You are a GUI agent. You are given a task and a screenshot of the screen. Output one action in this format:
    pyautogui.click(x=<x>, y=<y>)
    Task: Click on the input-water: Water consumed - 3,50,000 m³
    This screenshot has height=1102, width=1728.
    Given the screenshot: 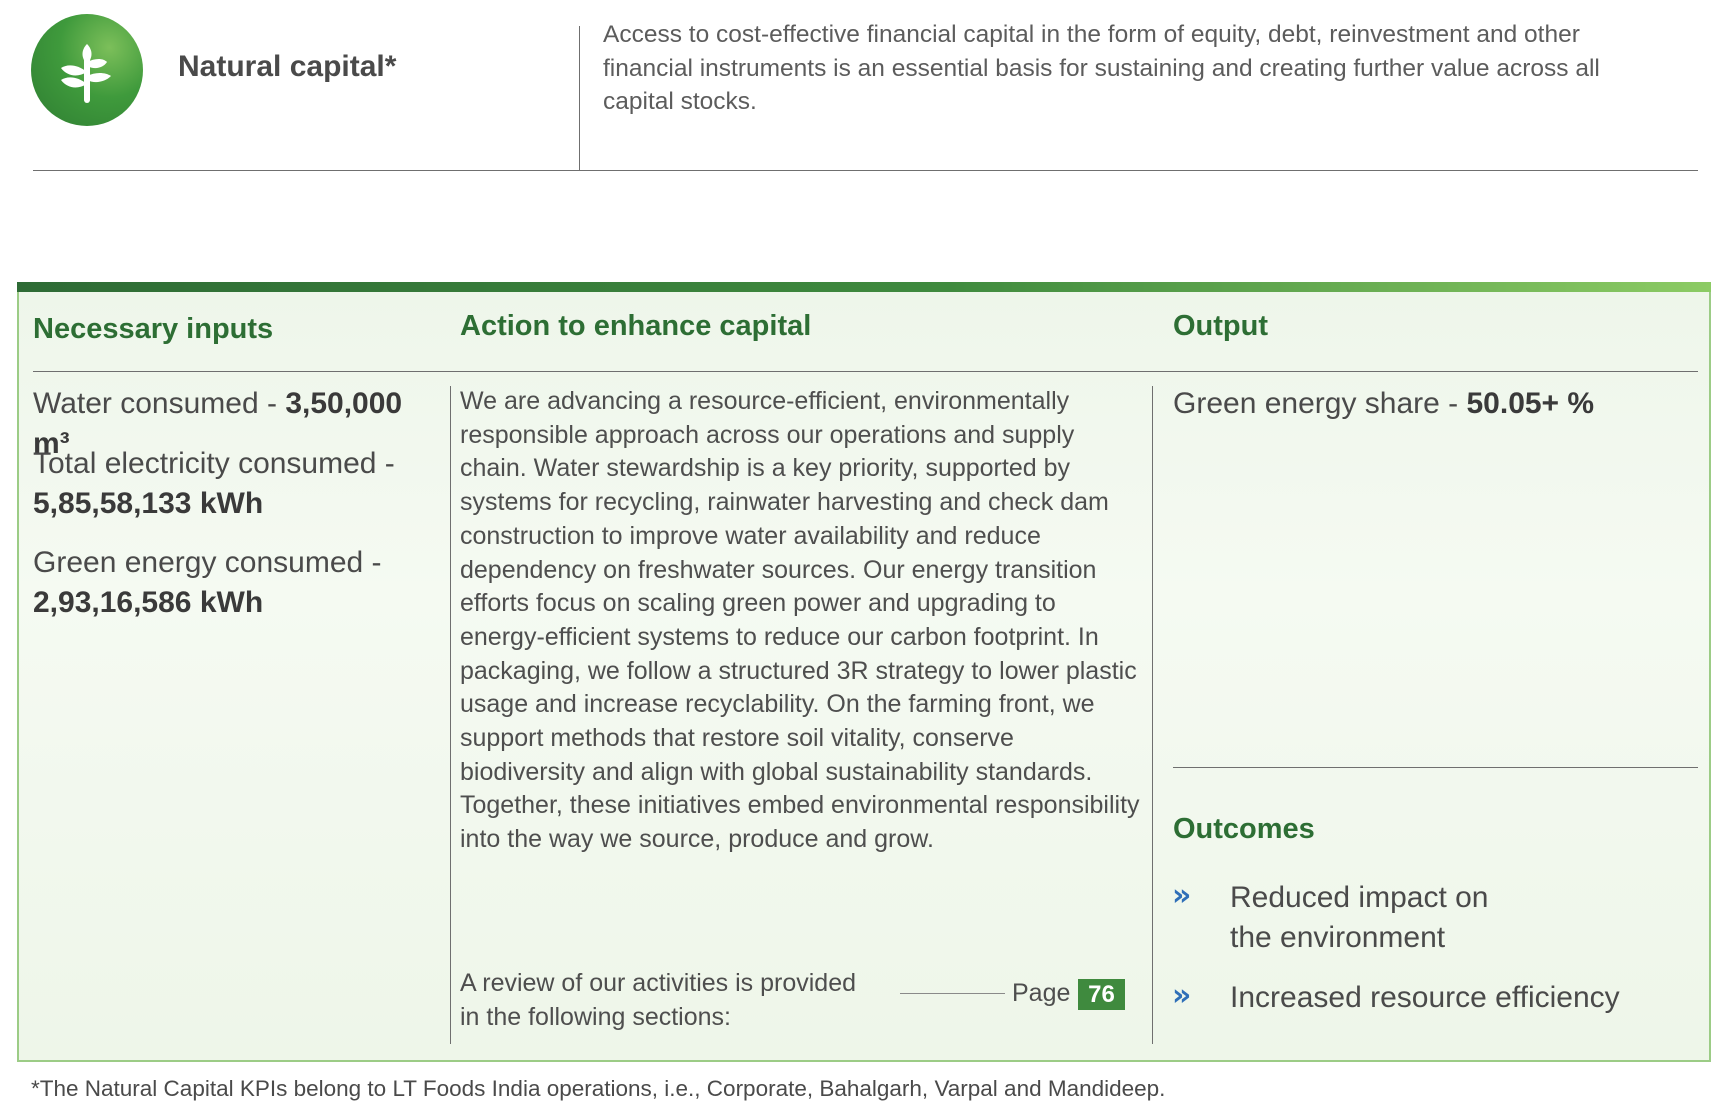 What is the action you would take?
    pyautogui.click(x=238, y=424)
    